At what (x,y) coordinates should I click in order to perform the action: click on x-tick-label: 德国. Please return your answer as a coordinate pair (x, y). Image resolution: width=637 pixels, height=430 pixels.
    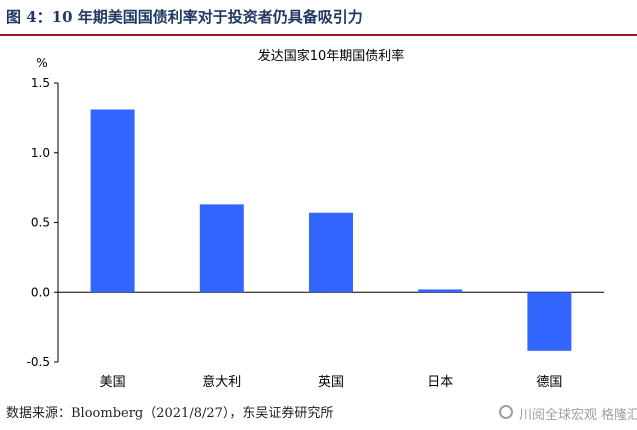
    Looking at the image, I should click on (549, 382).